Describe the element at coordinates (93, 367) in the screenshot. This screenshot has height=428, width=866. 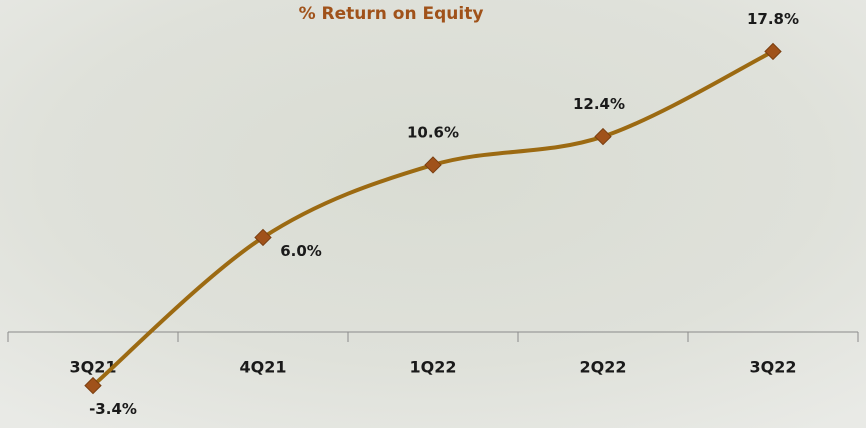
I see `x-tick-label: 3Q21` at that location.